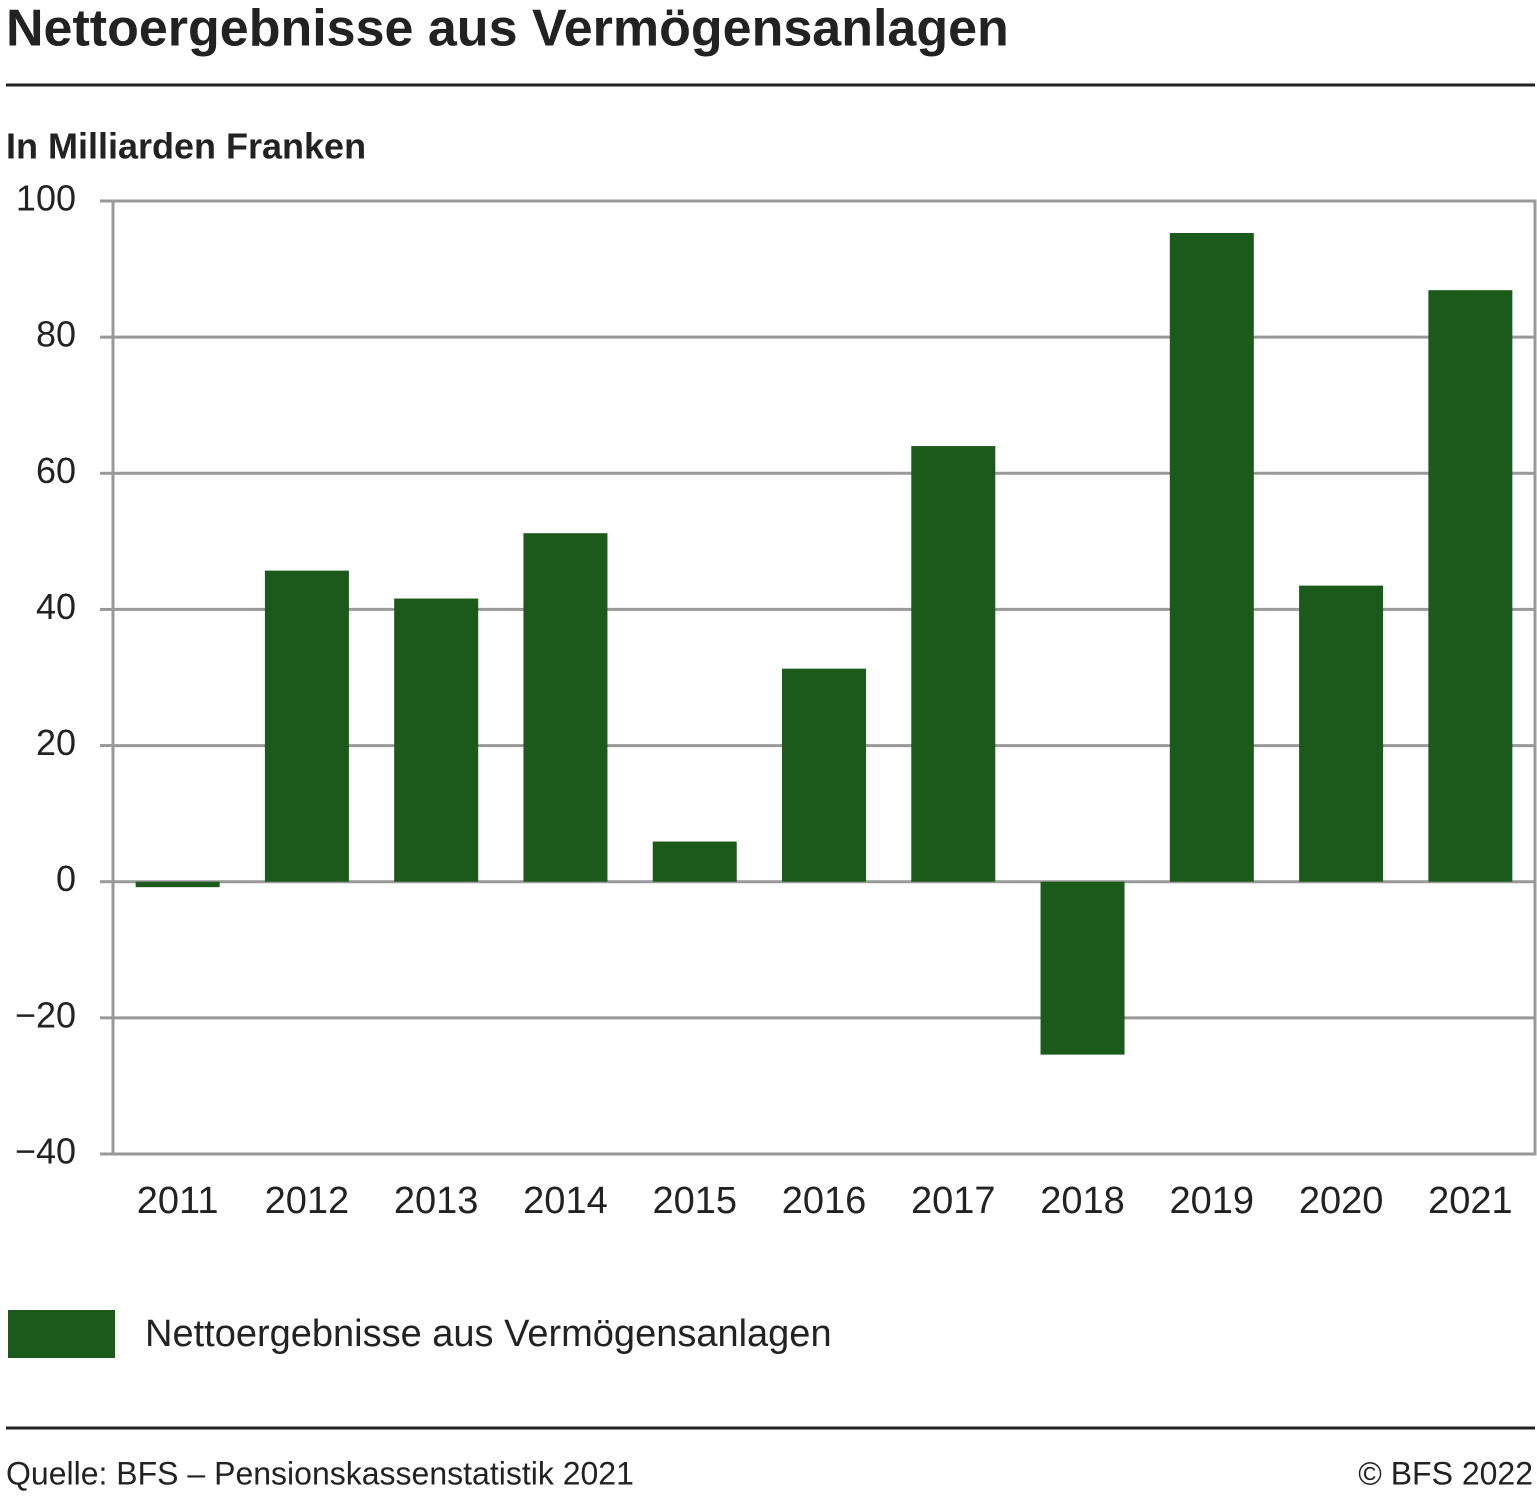 Image resolution: width=1537 pixels, height=1503 pixels. What do you see at coordinates (1082, 1201) in the screenshot?
I see `x-tick-label: 2018` at bounding box center [1082, 1201].